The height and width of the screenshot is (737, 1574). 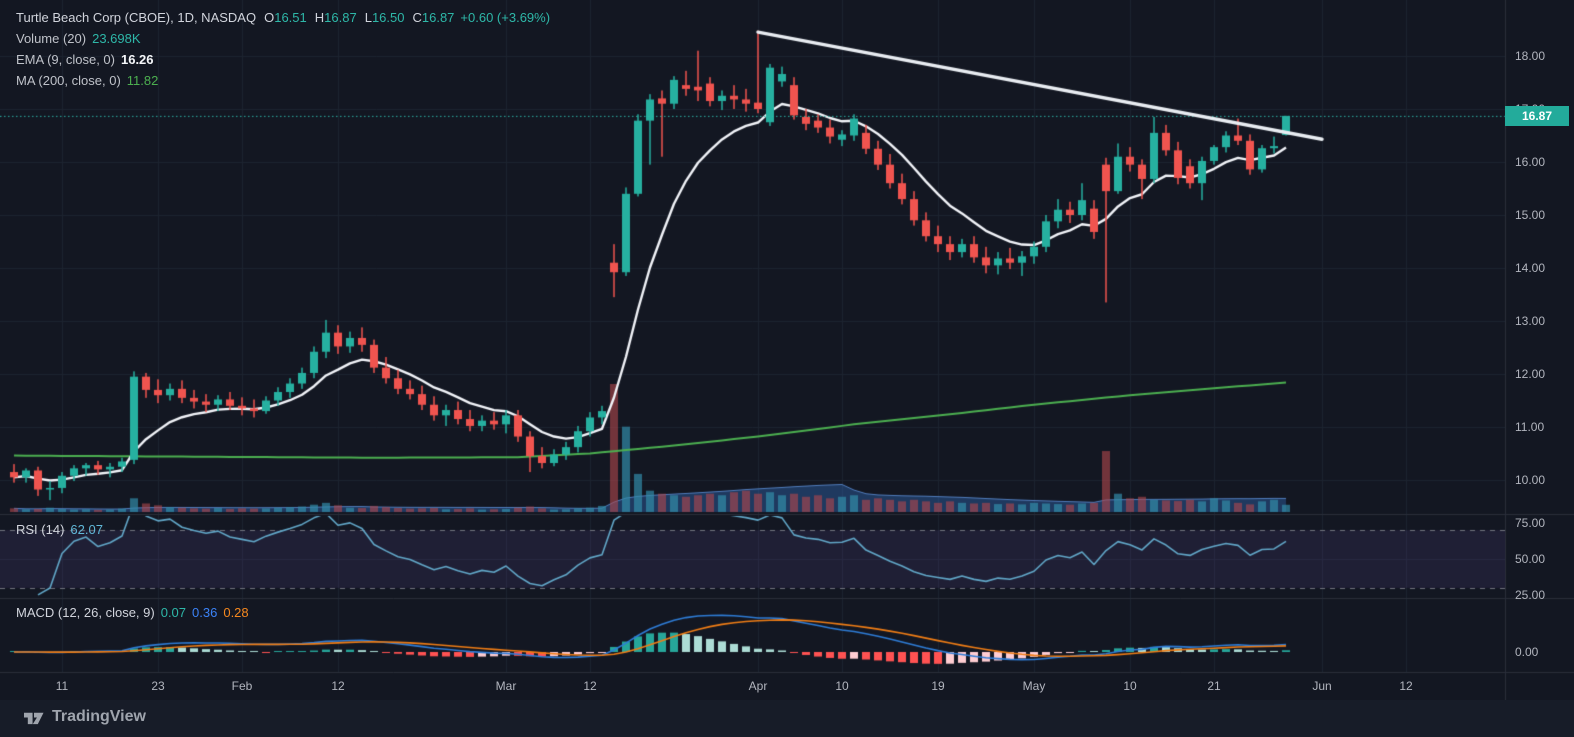 What do you see at coordinates (283, 80) in the screenshot?
I see `ma-legend-row: MA (200, close, 0) 11.82` at bounding box center [283, 80].